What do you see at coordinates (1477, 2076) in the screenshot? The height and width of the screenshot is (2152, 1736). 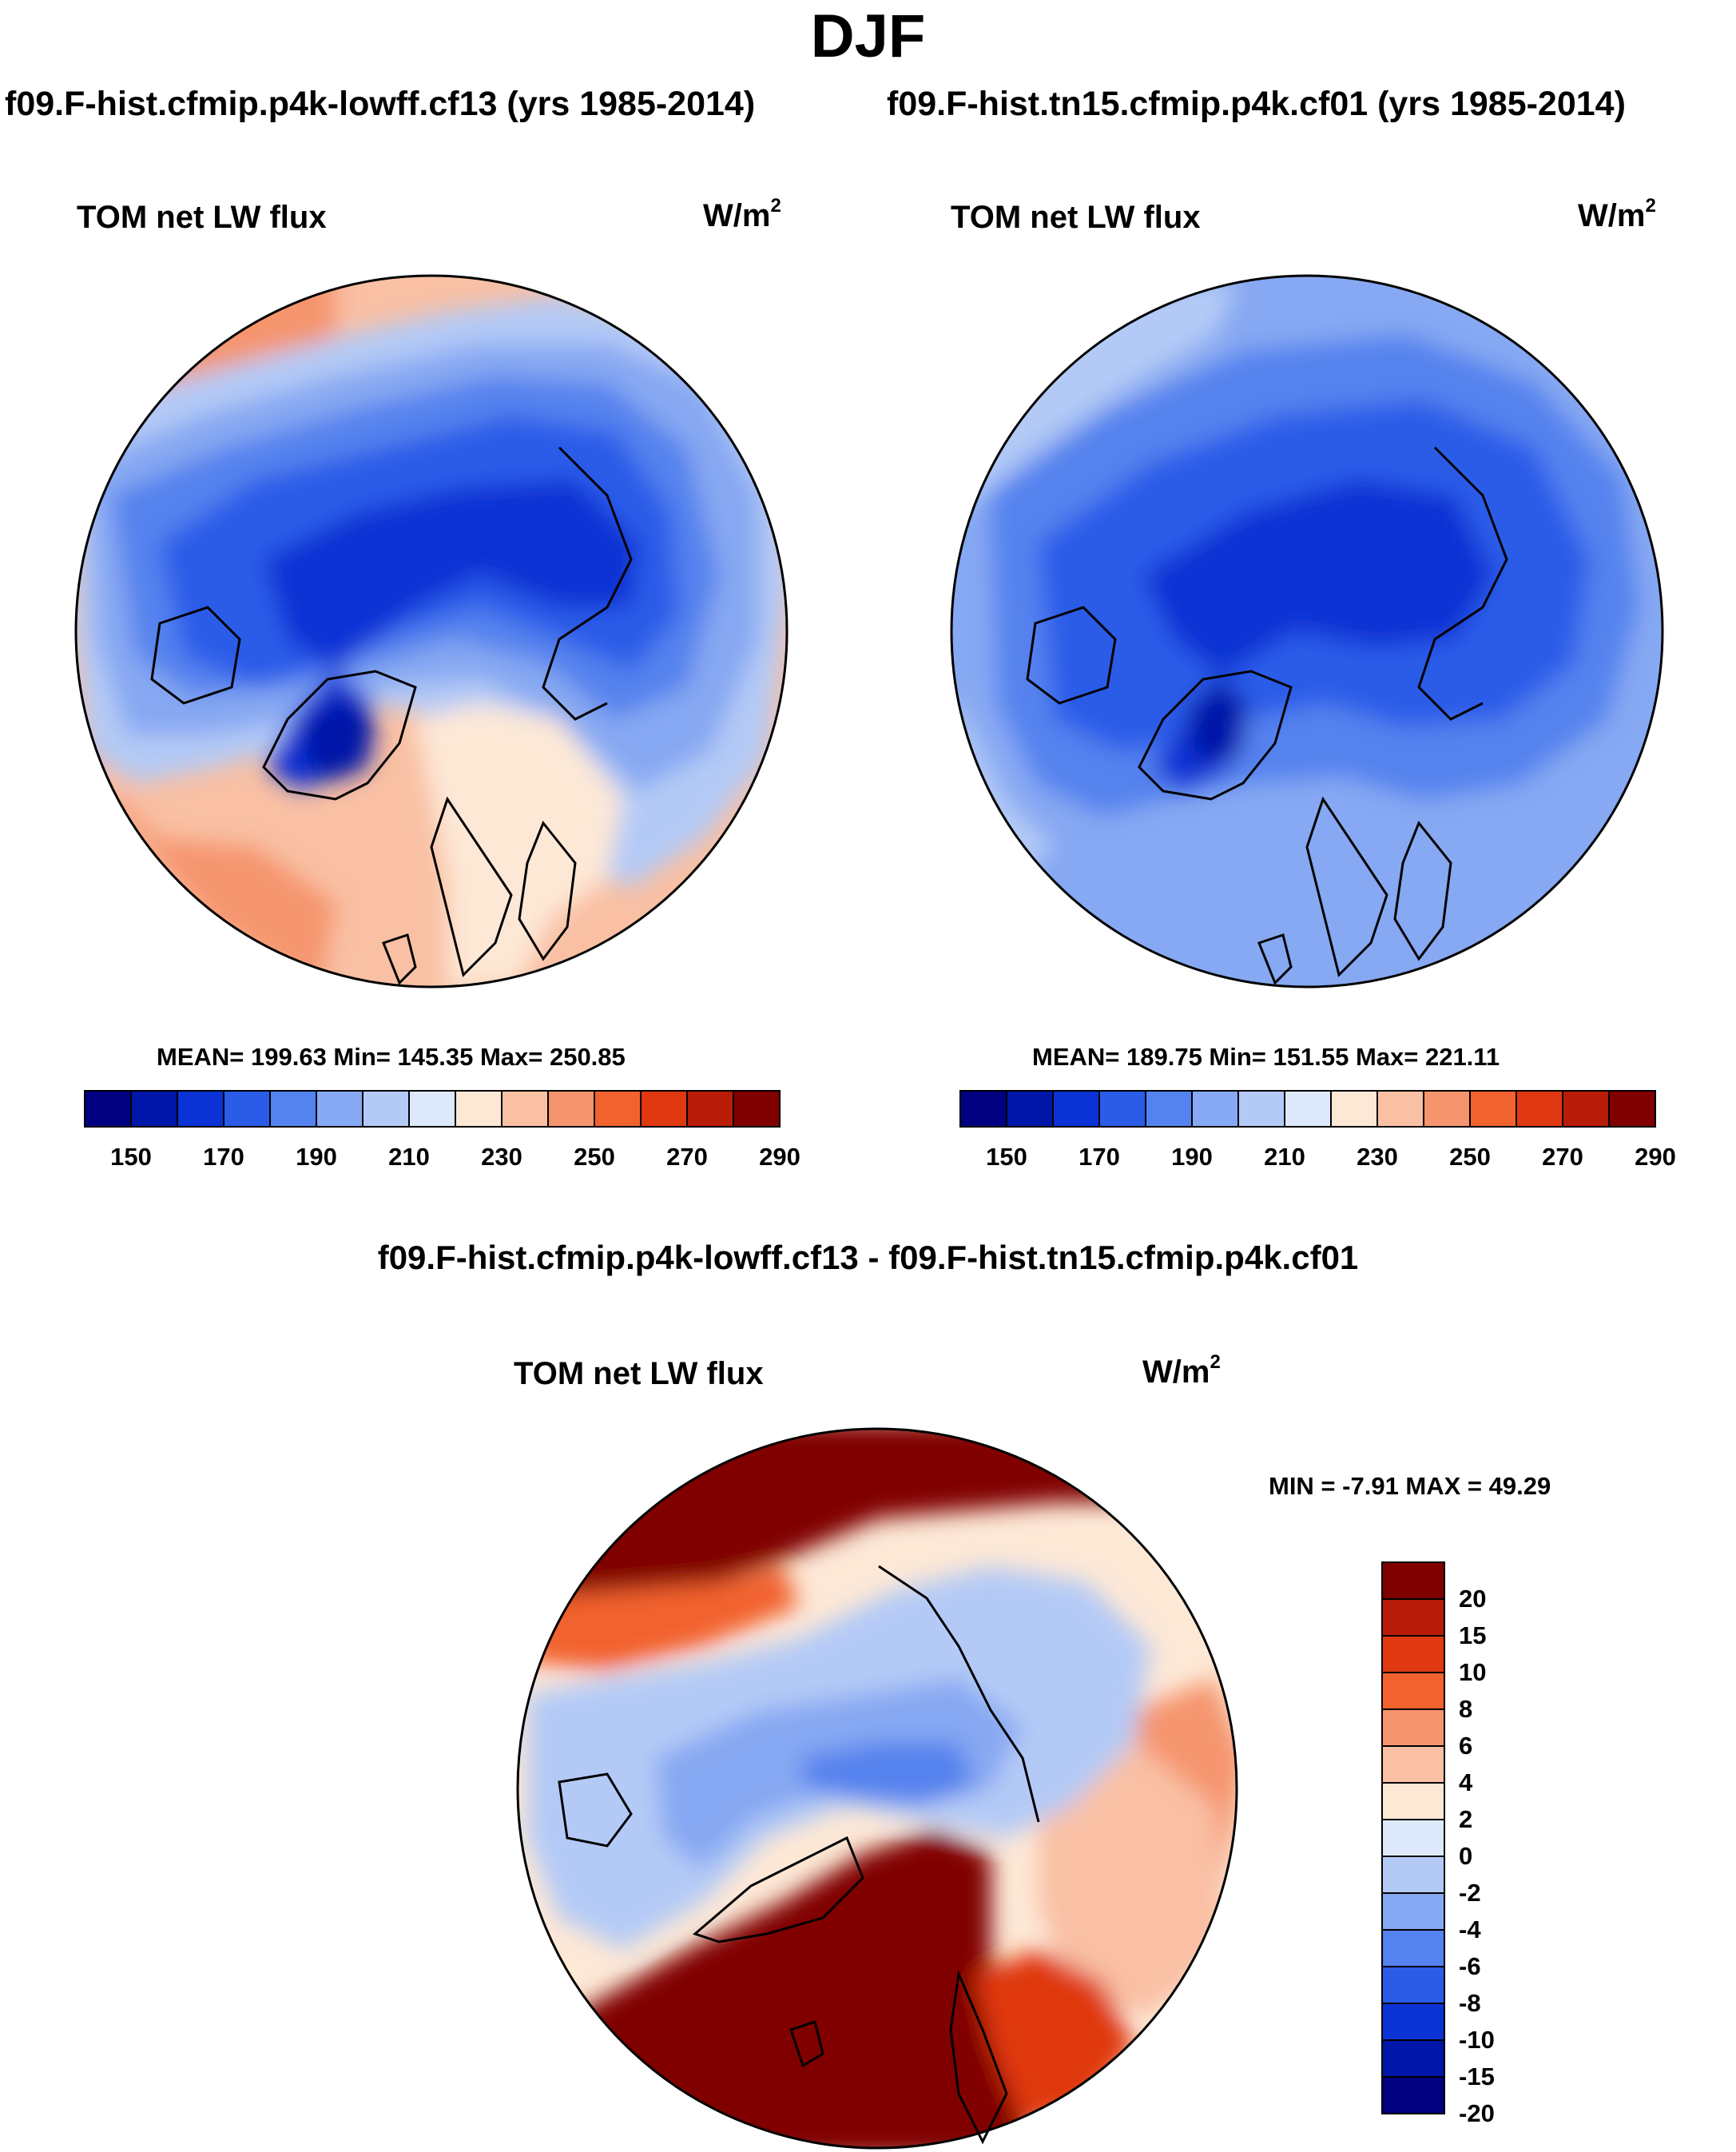 I see `diff-colorbar-tick-label: -15` at bounding box center [1477, 2076].